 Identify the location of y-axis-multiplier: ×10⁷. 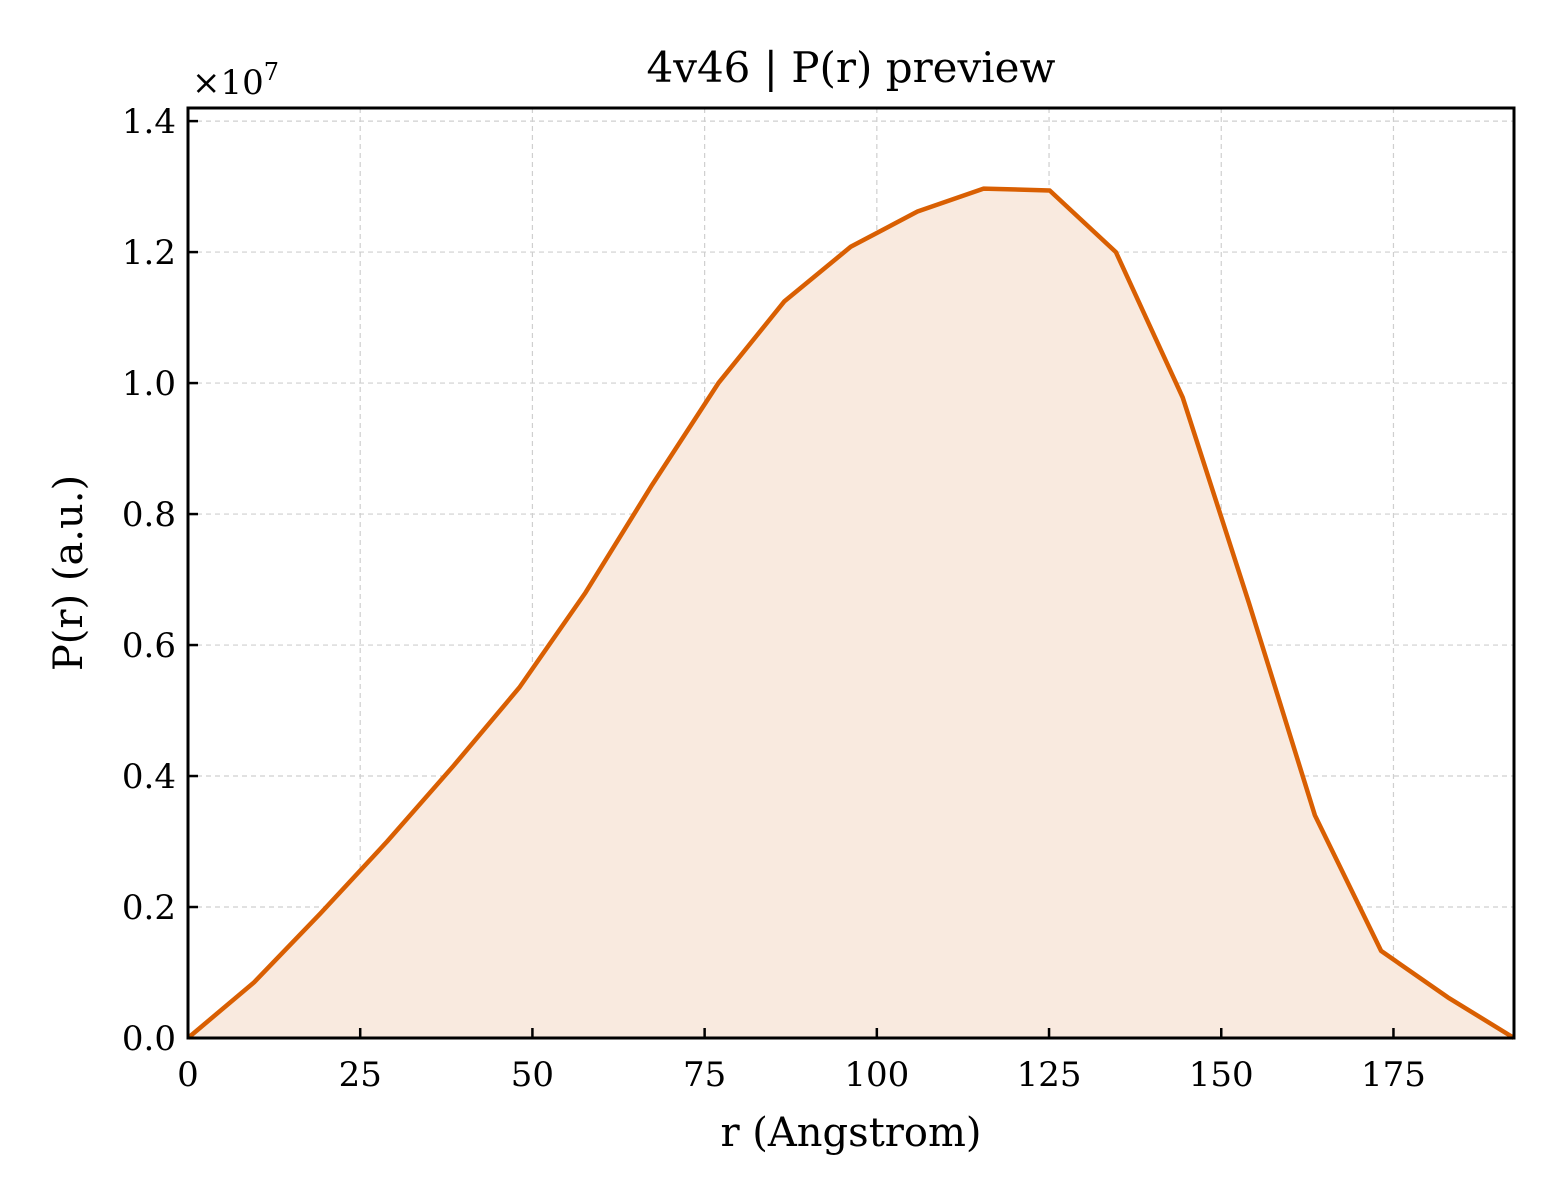
(235, 80).